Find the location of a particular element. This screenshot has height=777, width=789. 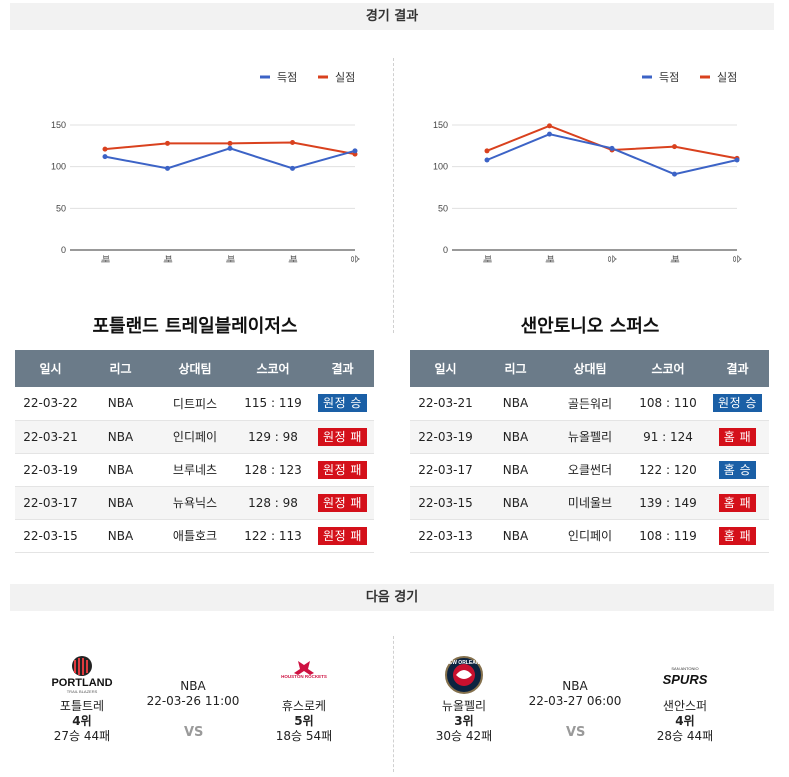

next-team-san-antonio: SAN ANTONIO SPURS 샌안스퍼 4위 28승 44패 is located at coordinates (685, 699).